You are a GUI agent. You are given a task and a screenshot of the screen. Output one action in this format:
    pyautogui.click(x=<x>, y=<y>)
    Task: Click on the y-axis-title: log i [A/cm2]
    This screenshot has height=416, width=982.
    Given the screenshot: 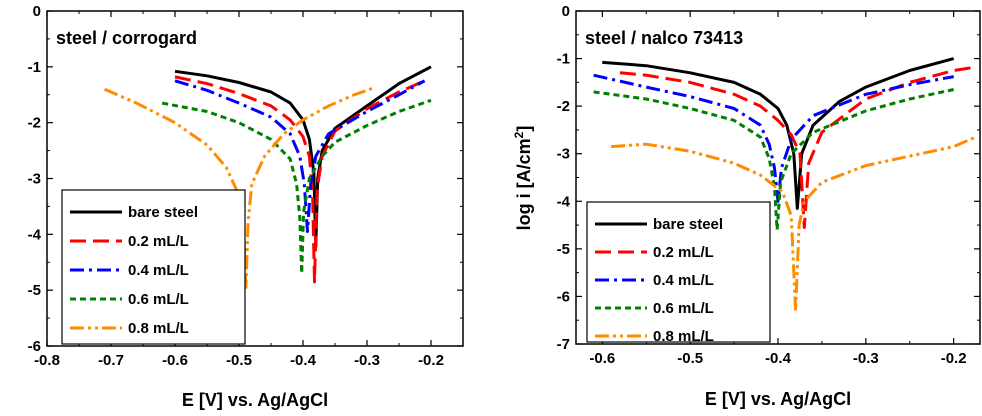 What is the action you would take?
    pyautogui.click(x=523, y=178)
    